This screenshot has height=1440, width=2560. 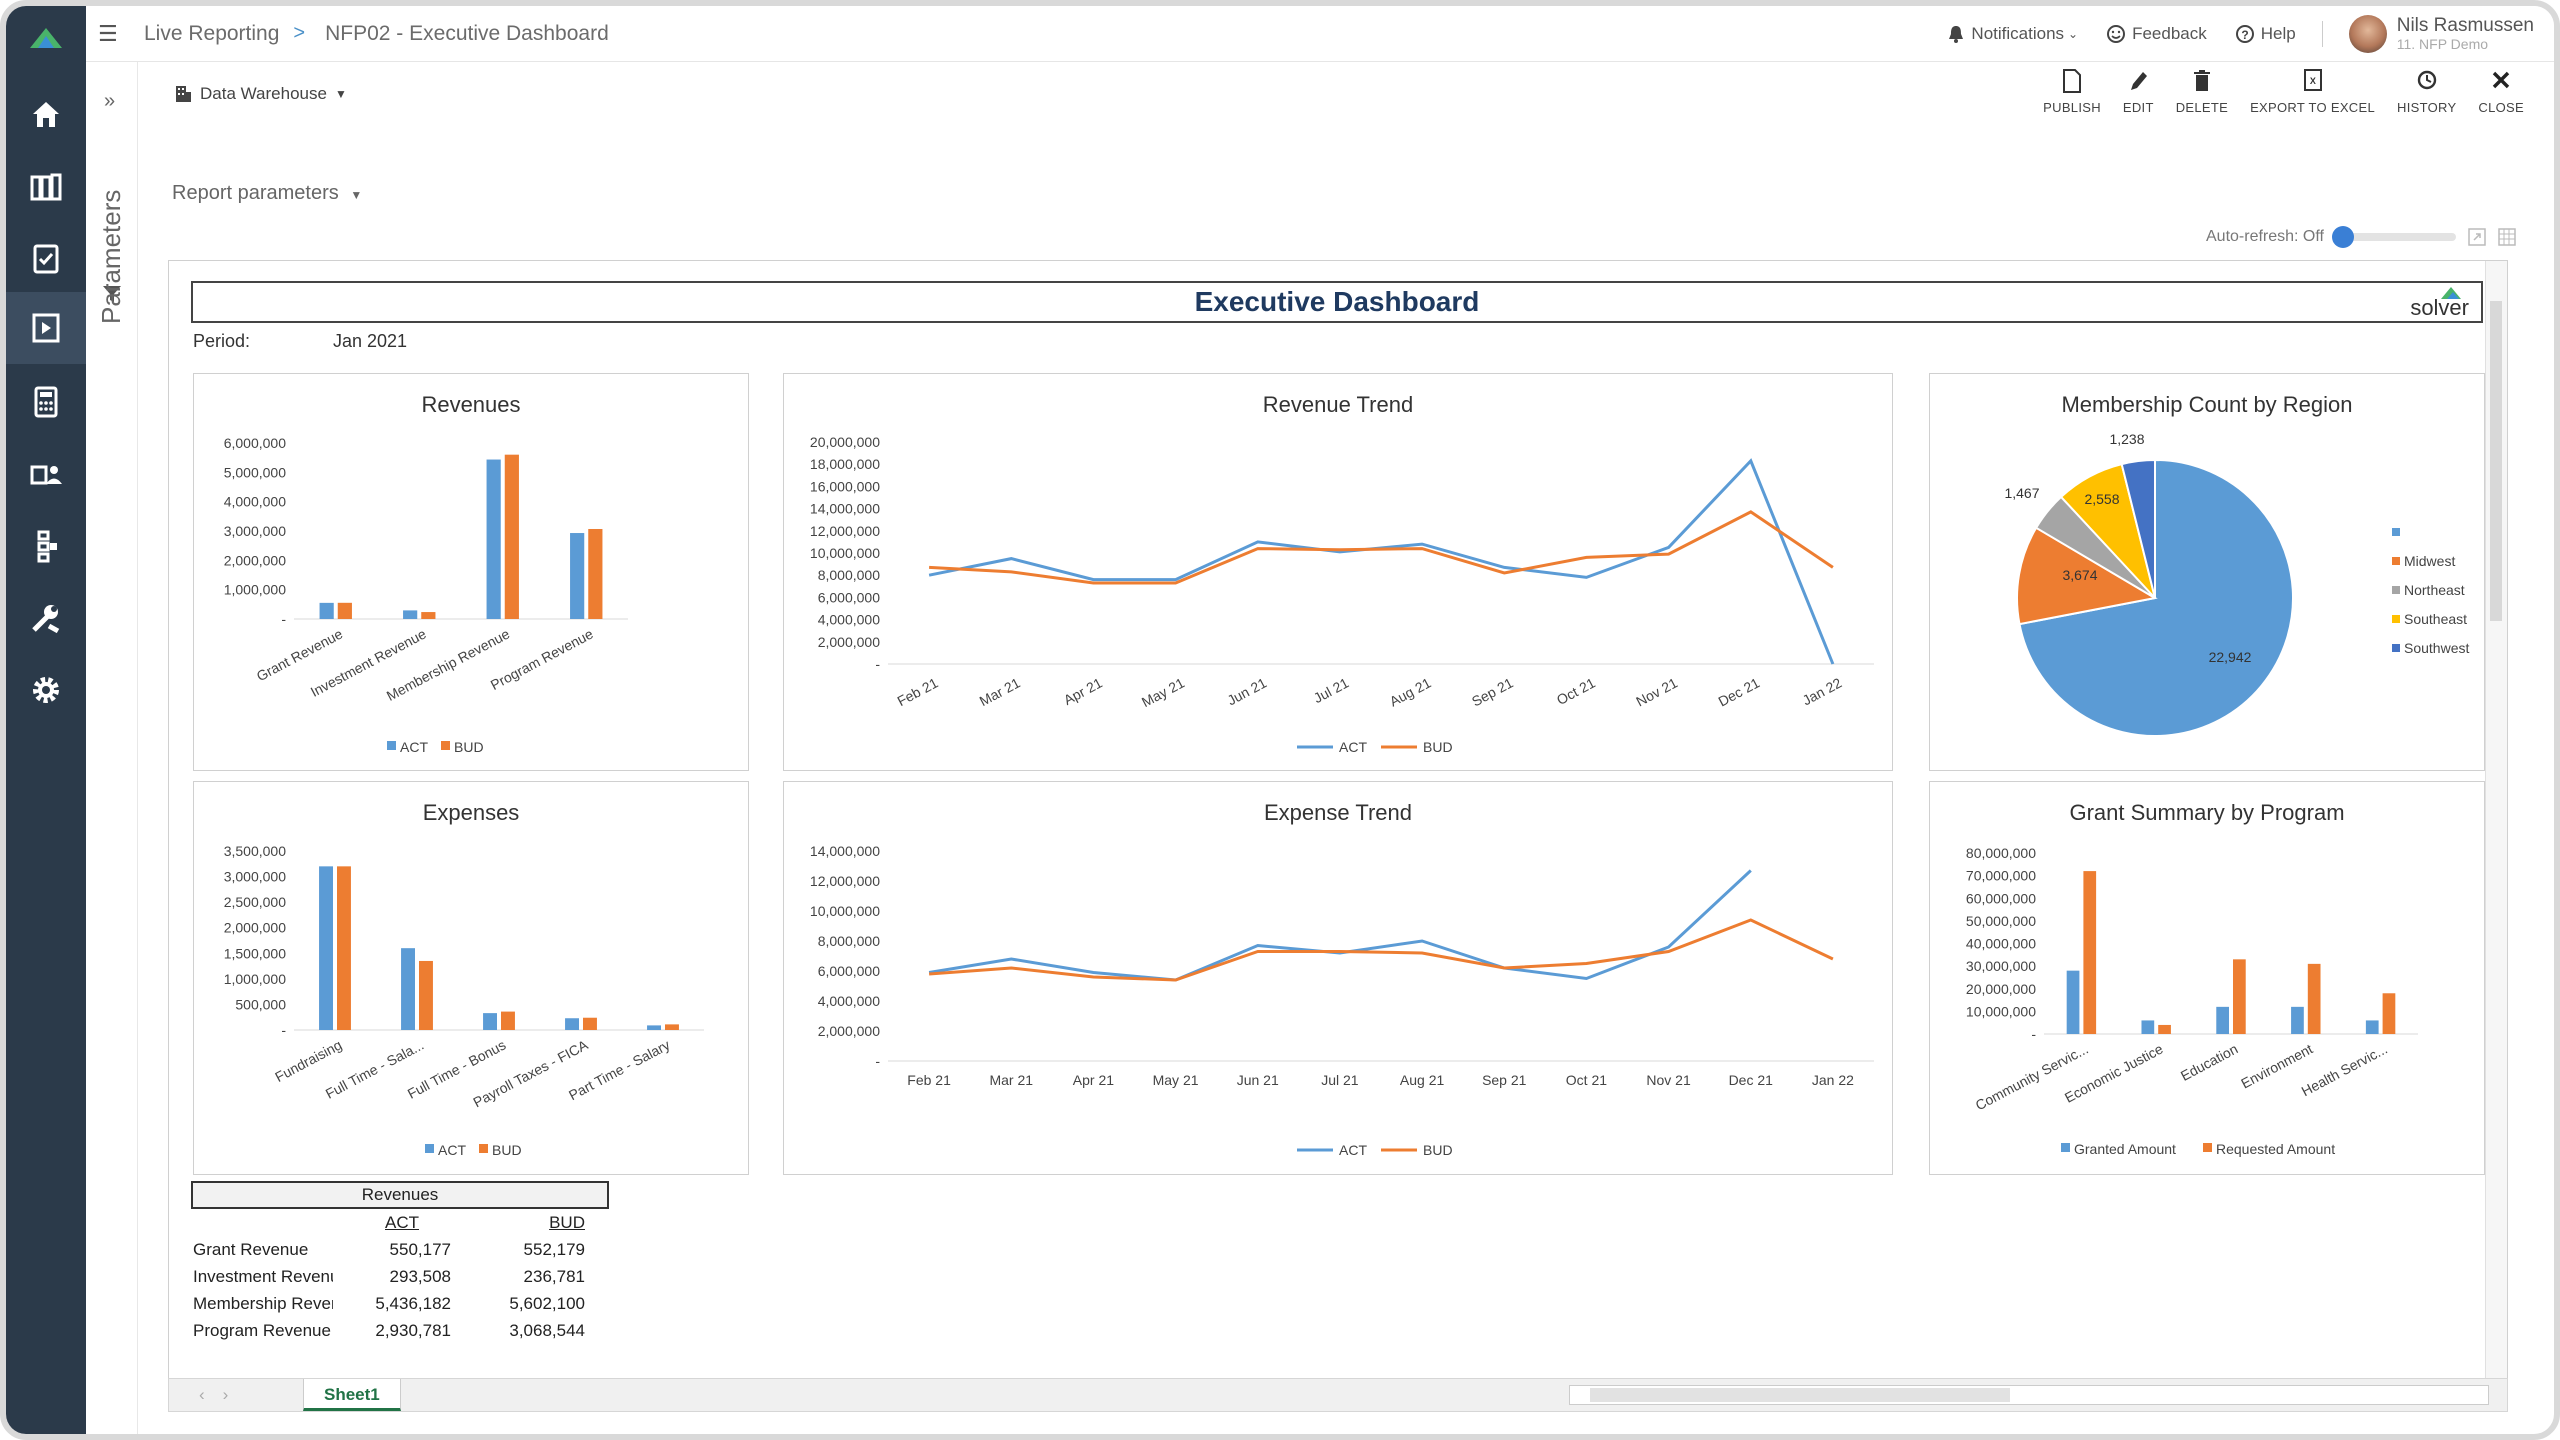 What do you see at coordinates (2442, 44) in the screenshot?
I see `user-tenant: 11. NFP Demo` at bounding box center [2442, 44].